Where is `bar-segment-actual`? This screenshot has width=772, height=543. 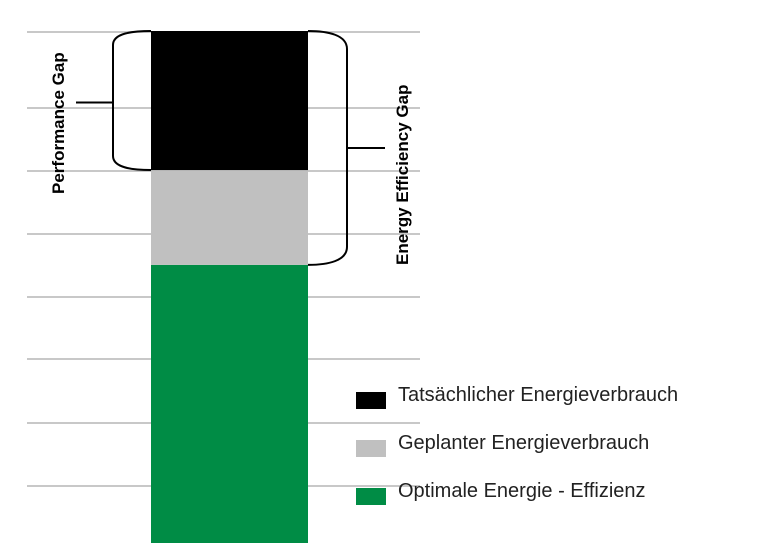
bar-segment-actual is located at coordinates (229, 101).